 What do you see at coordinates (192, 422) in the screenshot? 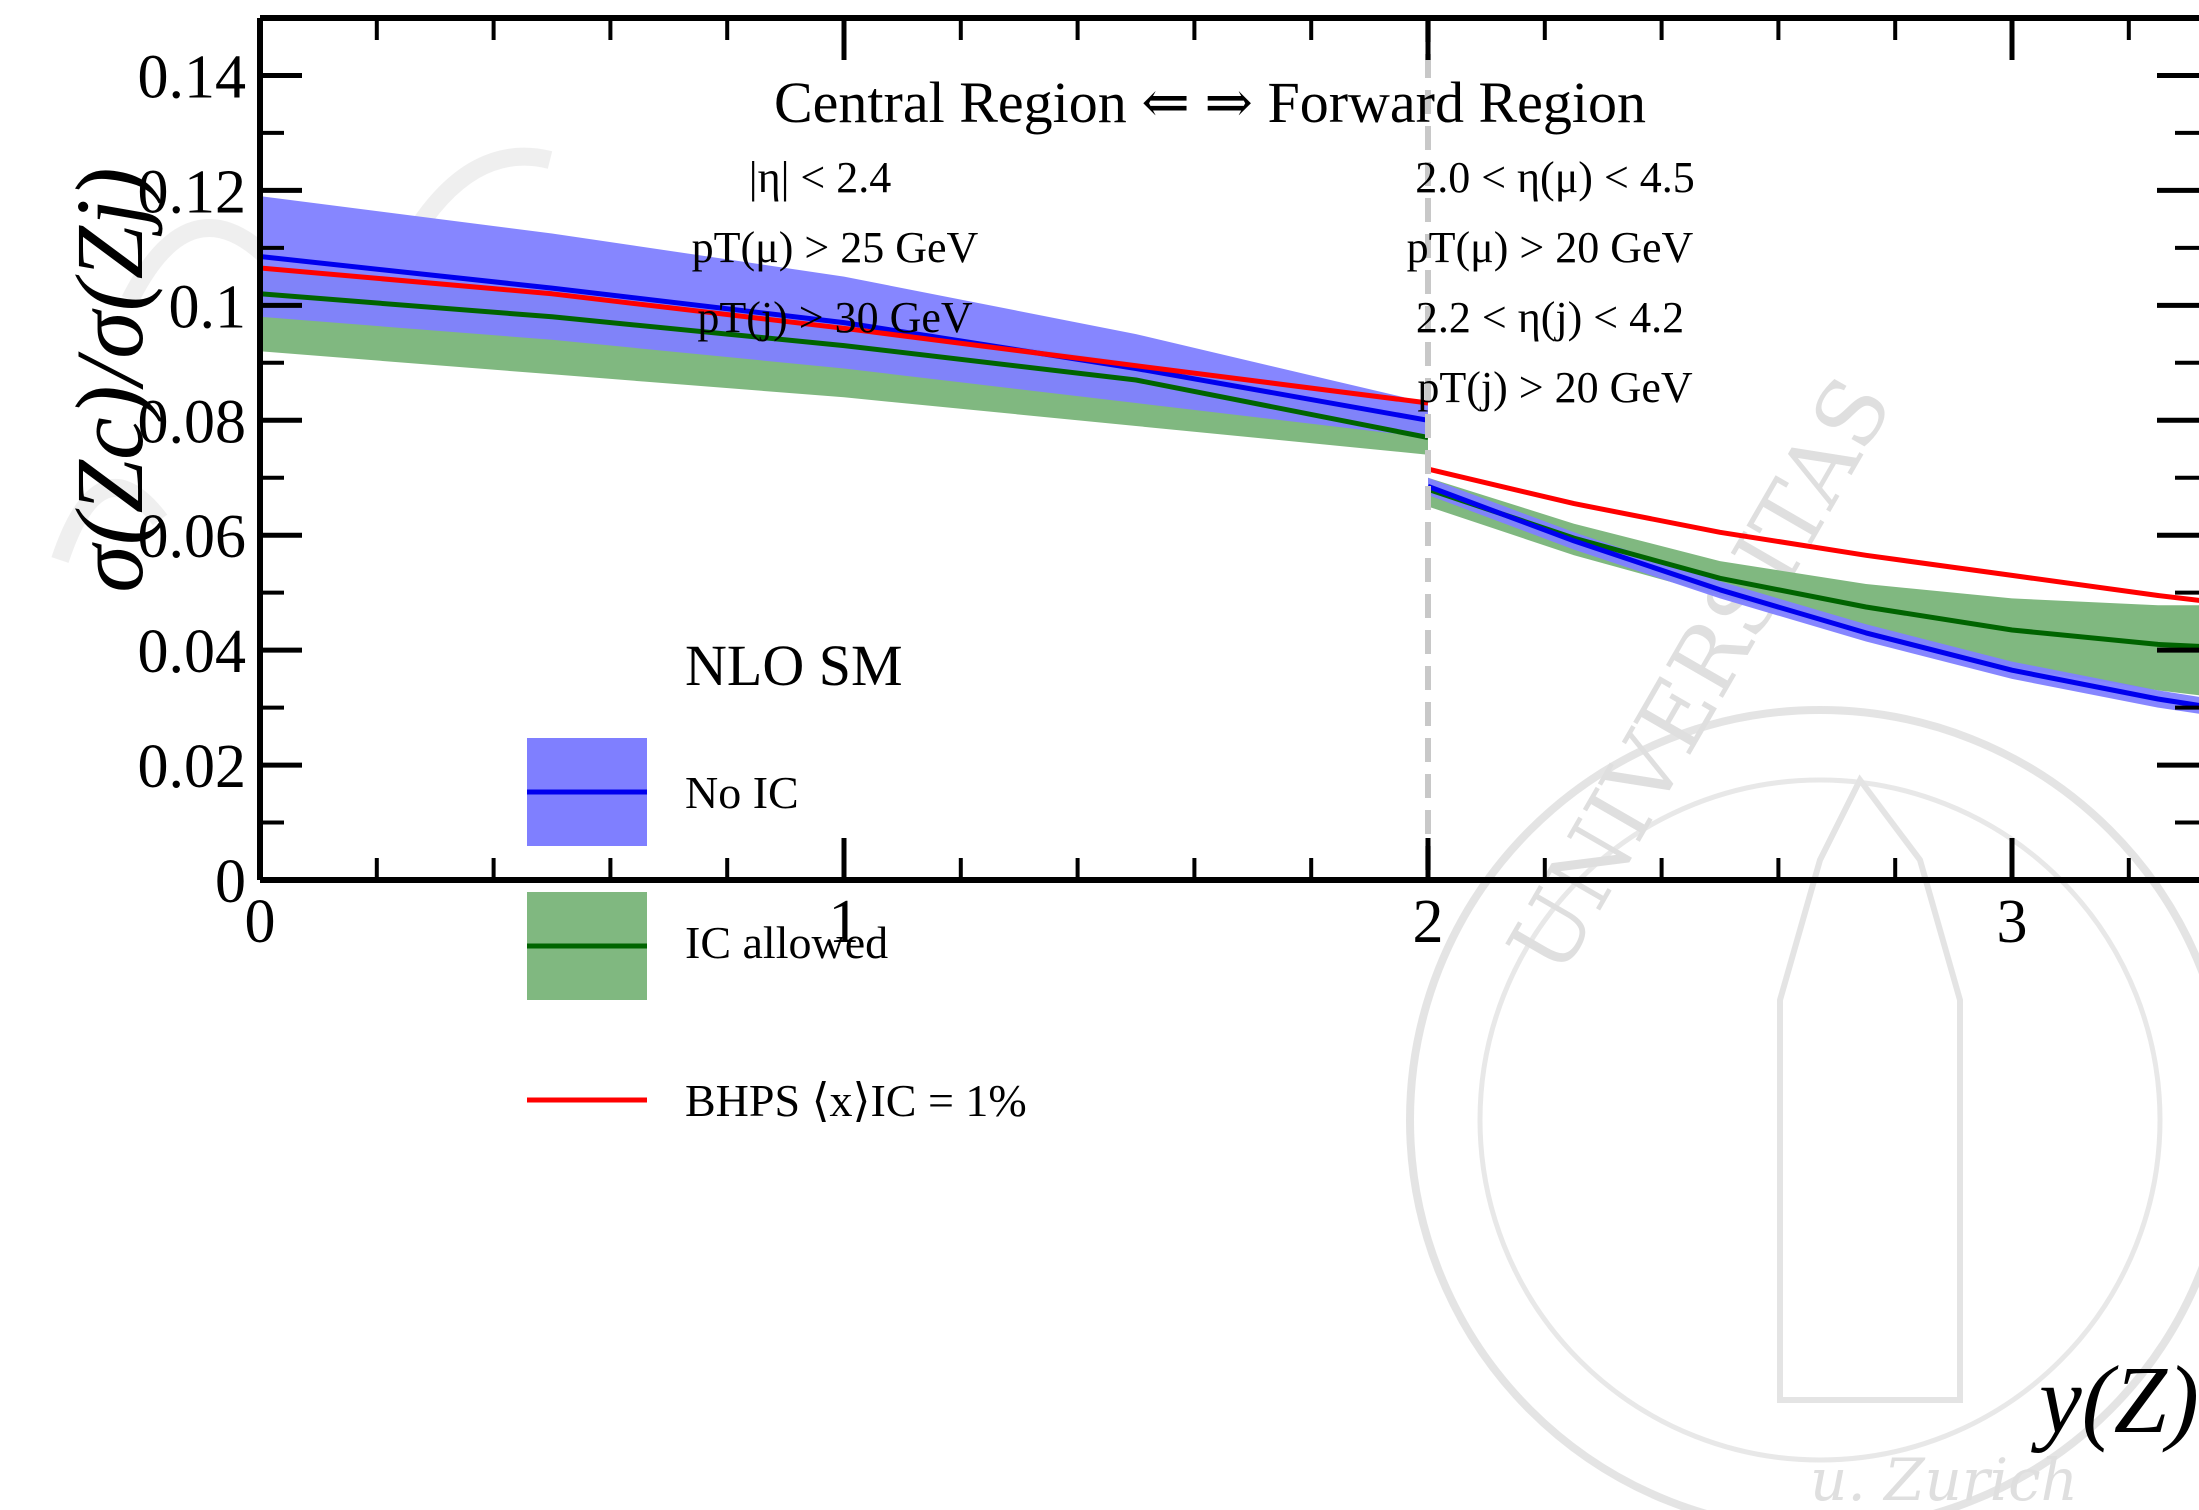
I see `y-tick-label: 0.08` at bounding box center [192, 422].